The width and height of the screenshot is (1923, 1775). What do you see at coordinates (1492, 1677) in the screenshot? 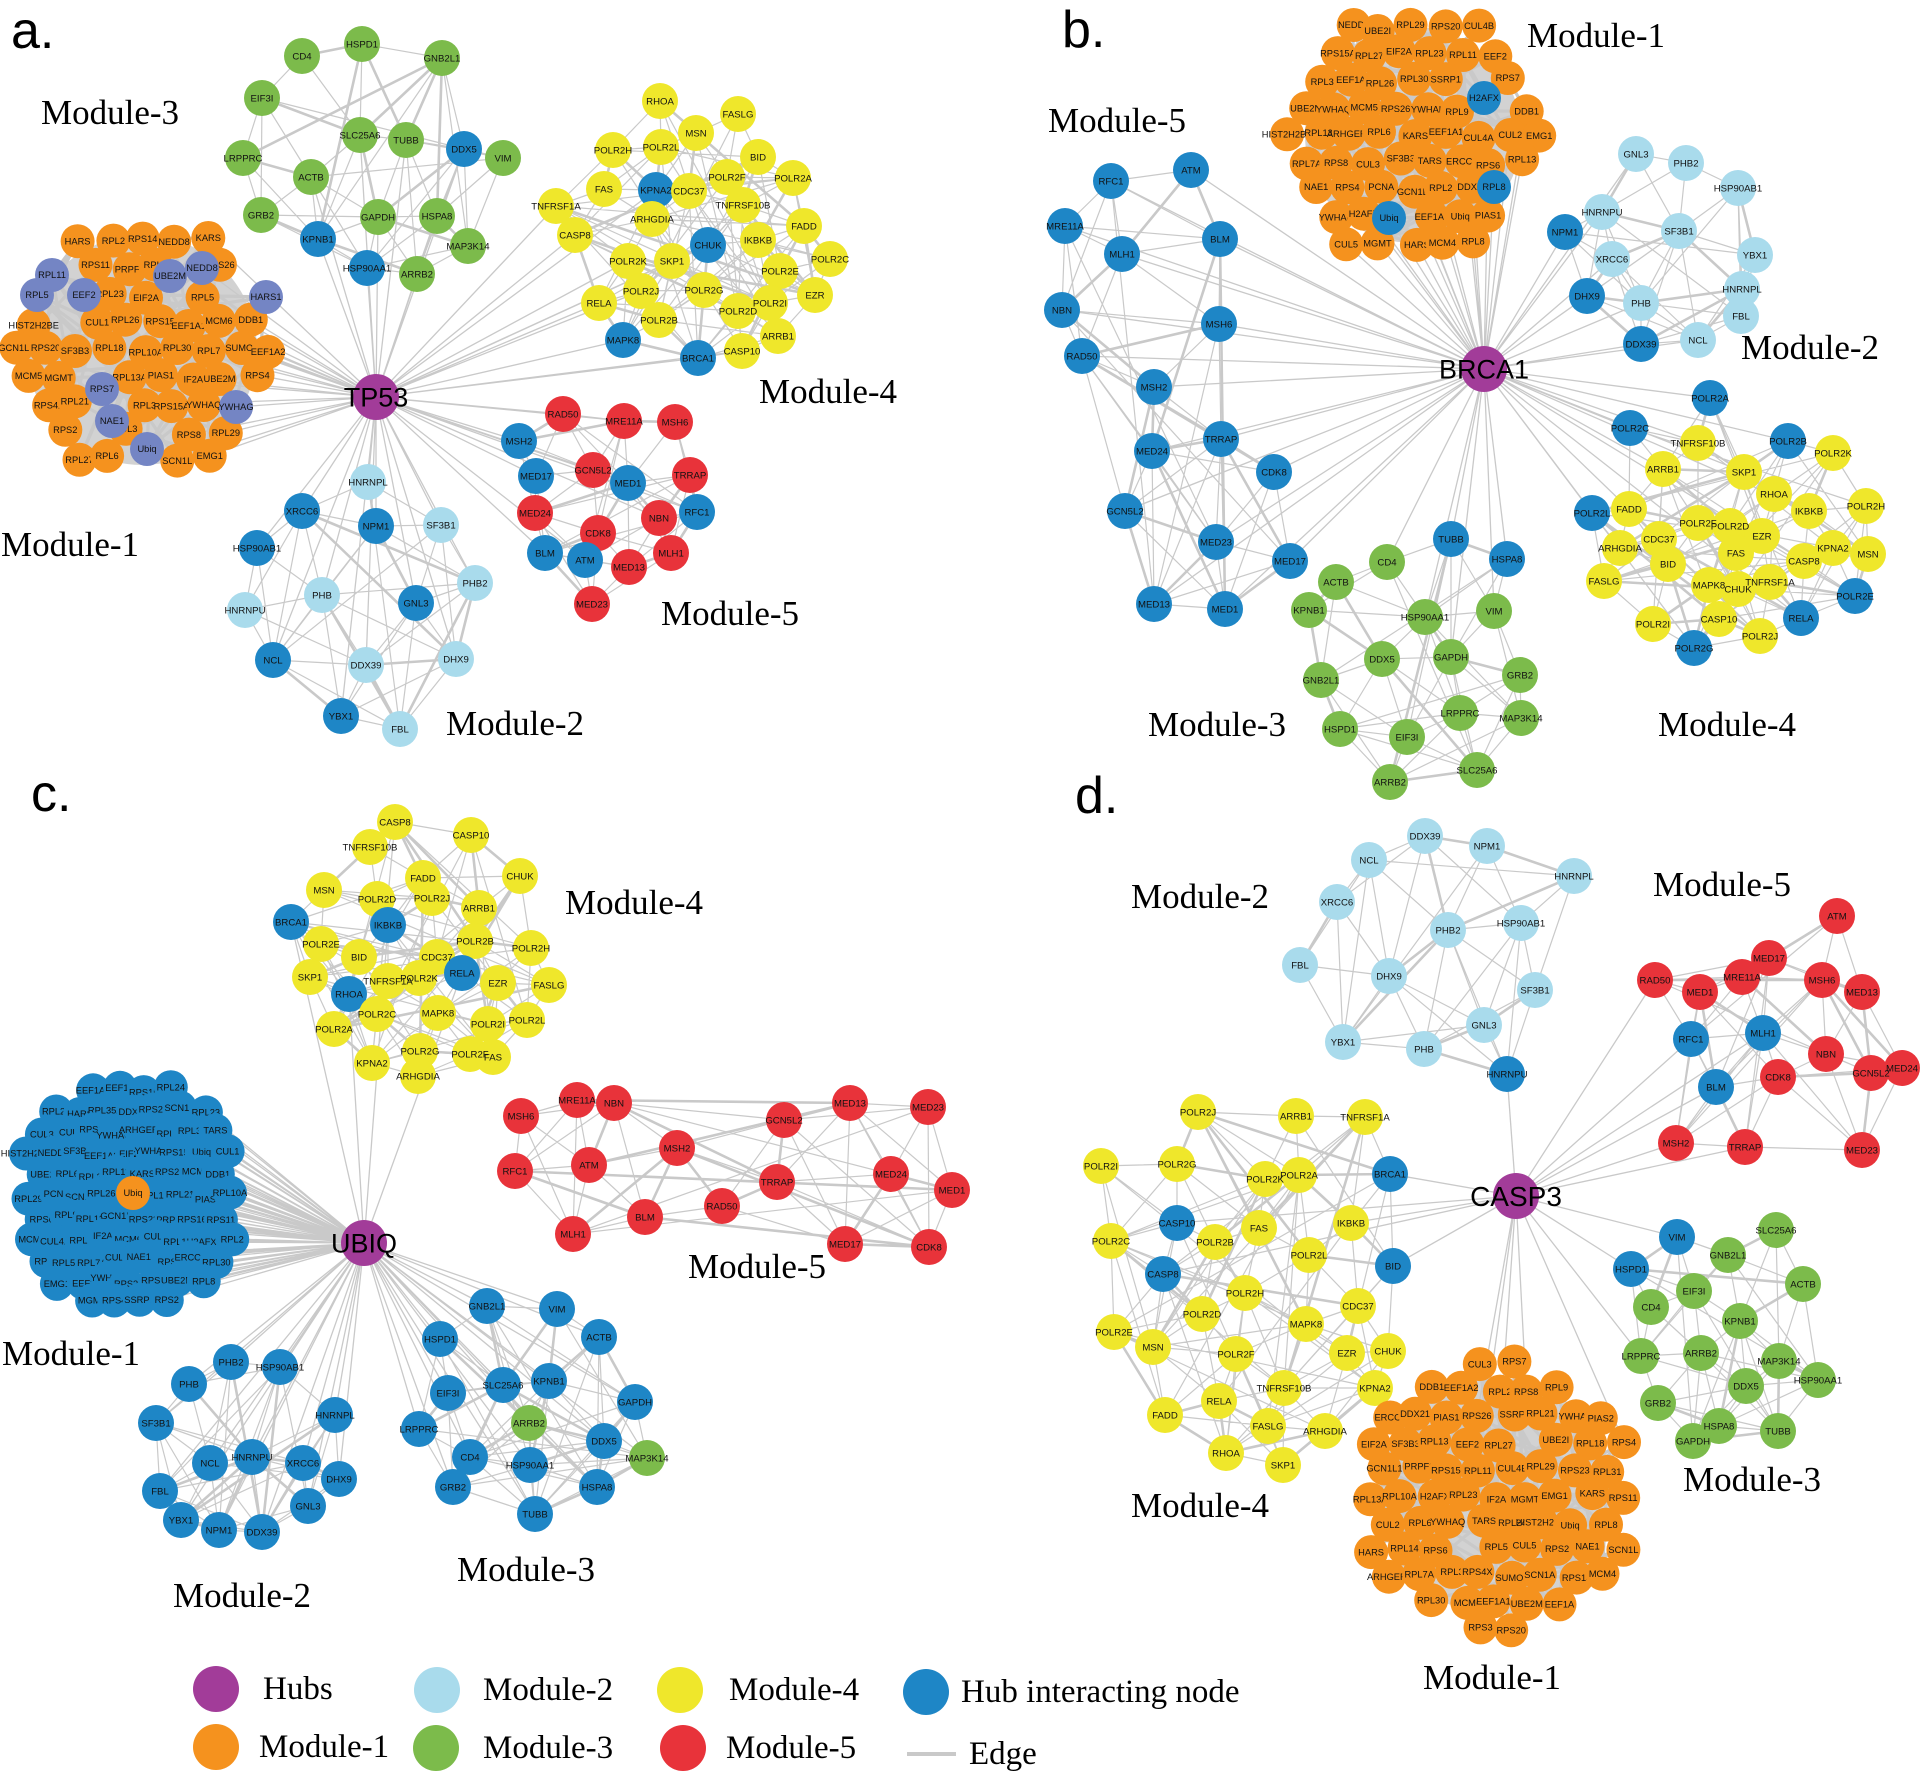
I see `svg-text: Module-1` at bounding box center [1492, 1677].